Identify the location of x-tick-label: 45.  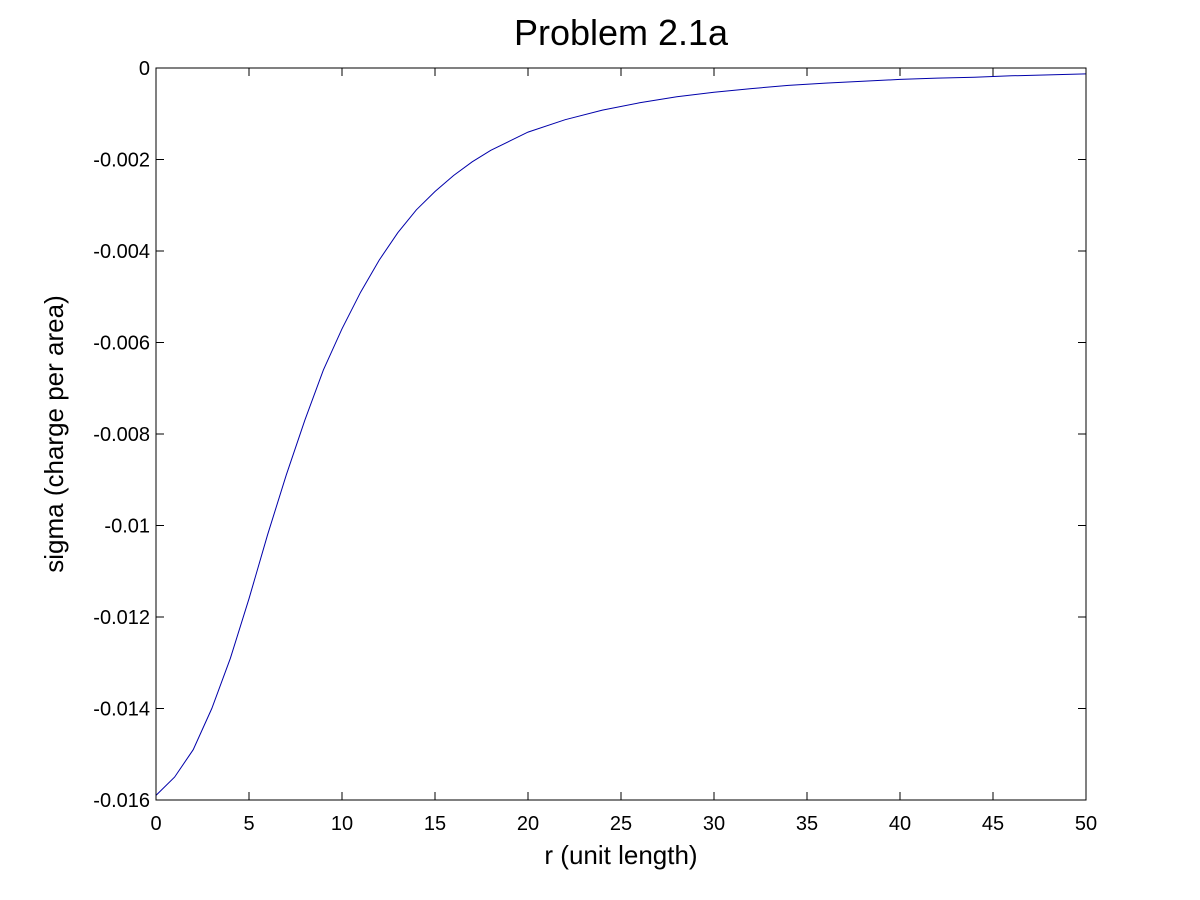
(993, 824).